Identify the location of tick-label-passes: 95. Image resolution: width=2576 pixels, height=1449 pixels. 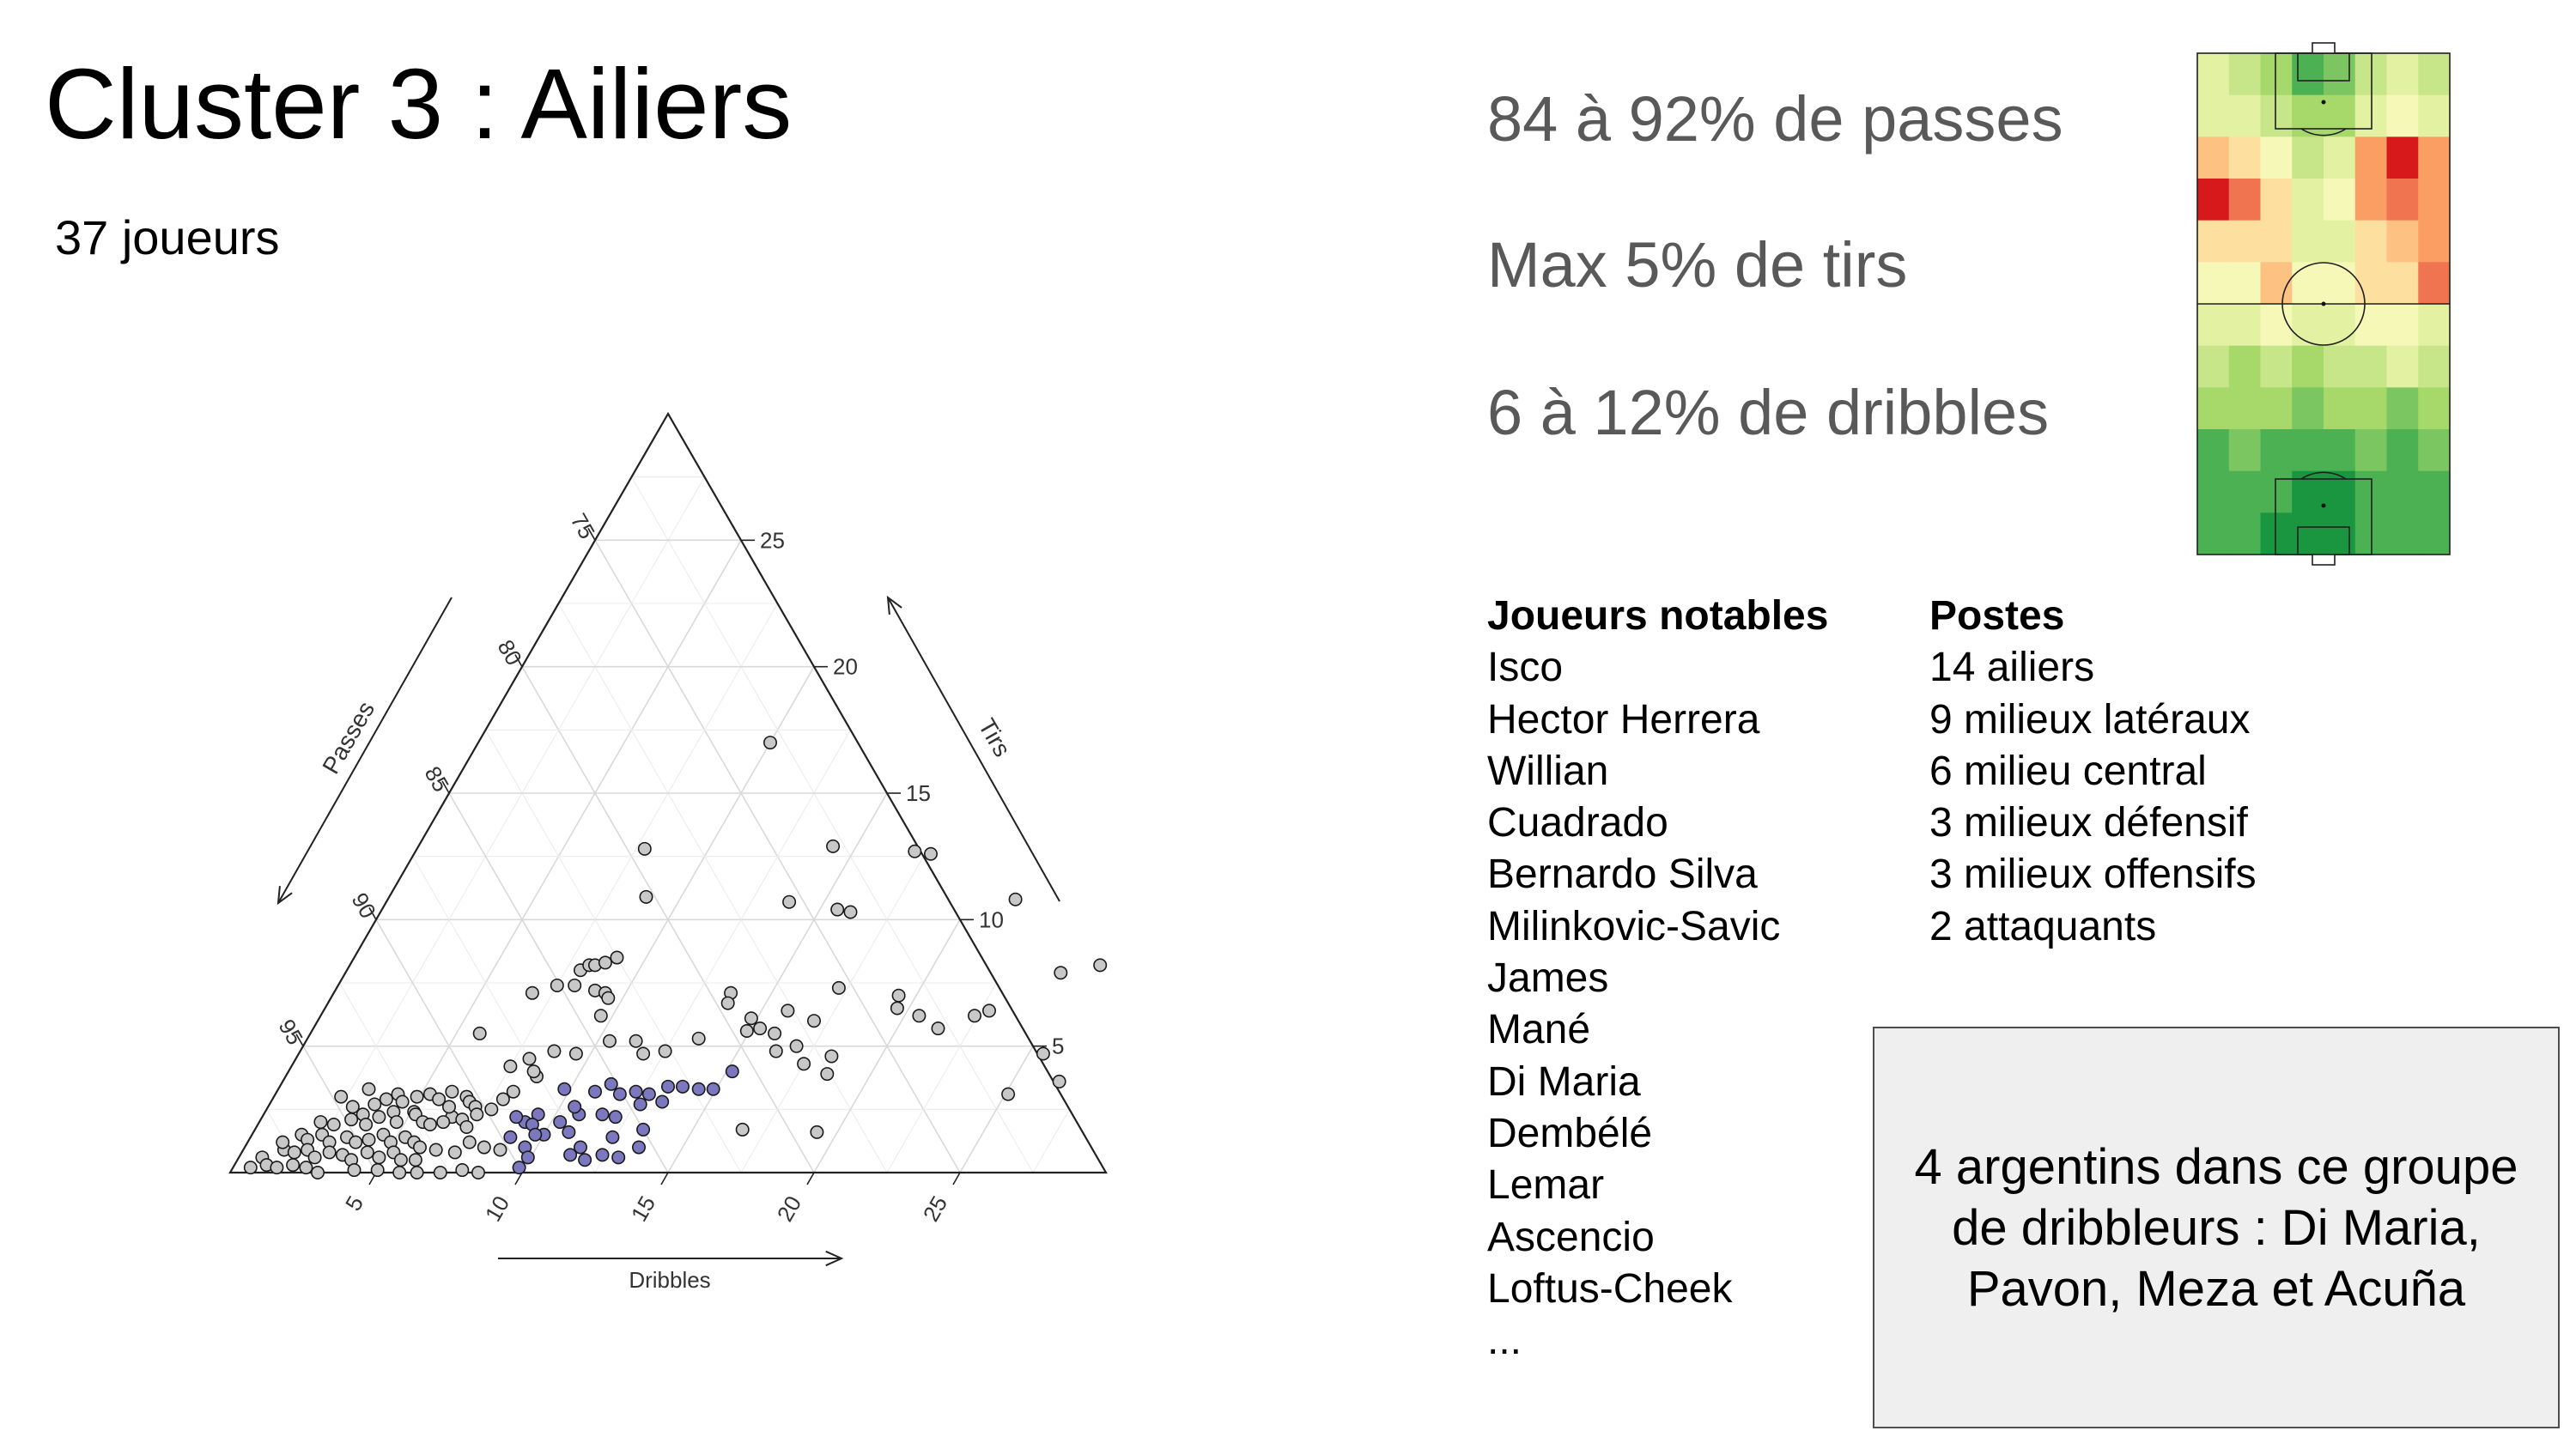
(291, 1032).